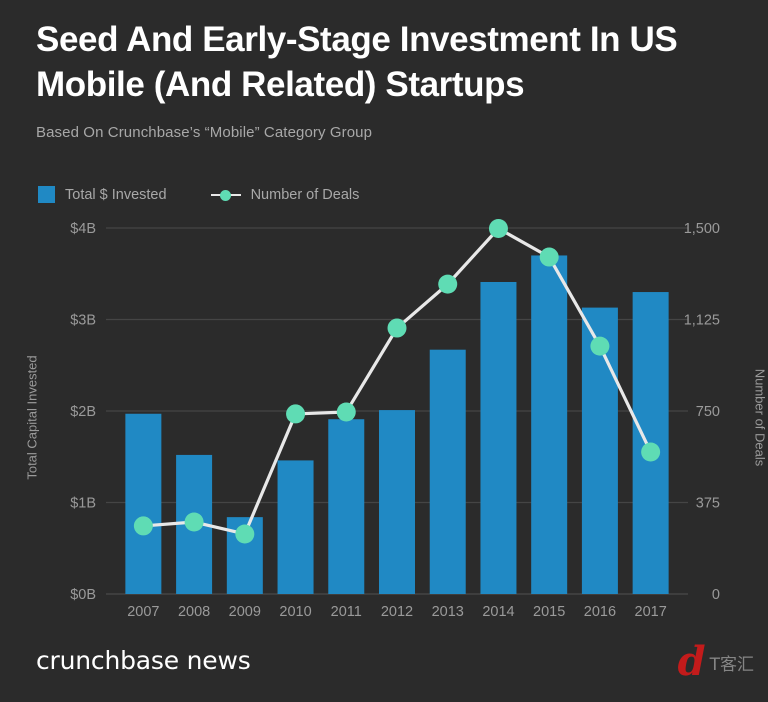 This screenshot has width=768, height=702. Describe the element at coordinates (83, 229) in the screenshot. I see `y-axis-left-tick-label: $4B` at that location.